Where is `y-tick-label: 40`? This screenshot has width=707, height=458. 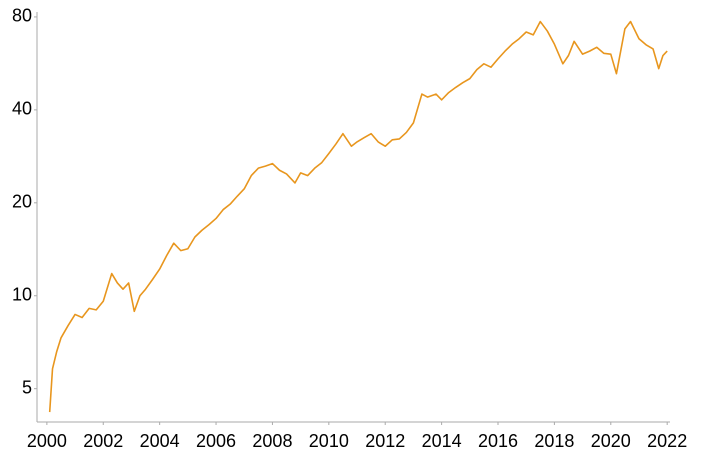
y-tick-label: 40 is located at coordinates (22, 109).